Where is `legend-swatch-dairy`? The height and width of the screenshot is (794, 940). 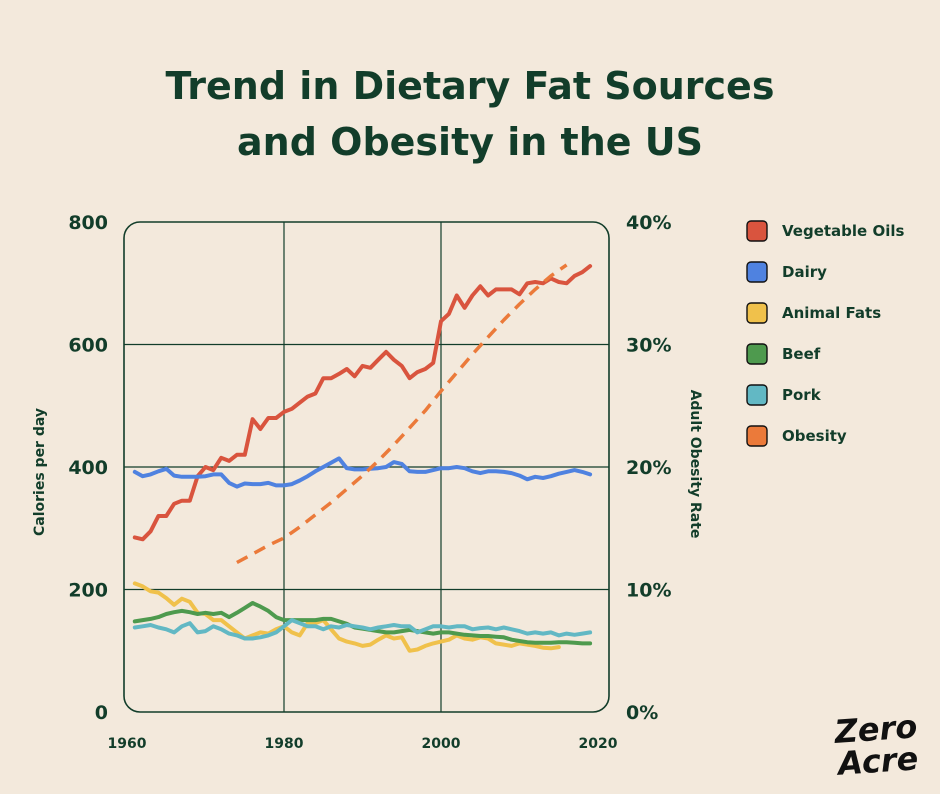 legend-swatch-dairy is located at coordinates (757, 272).